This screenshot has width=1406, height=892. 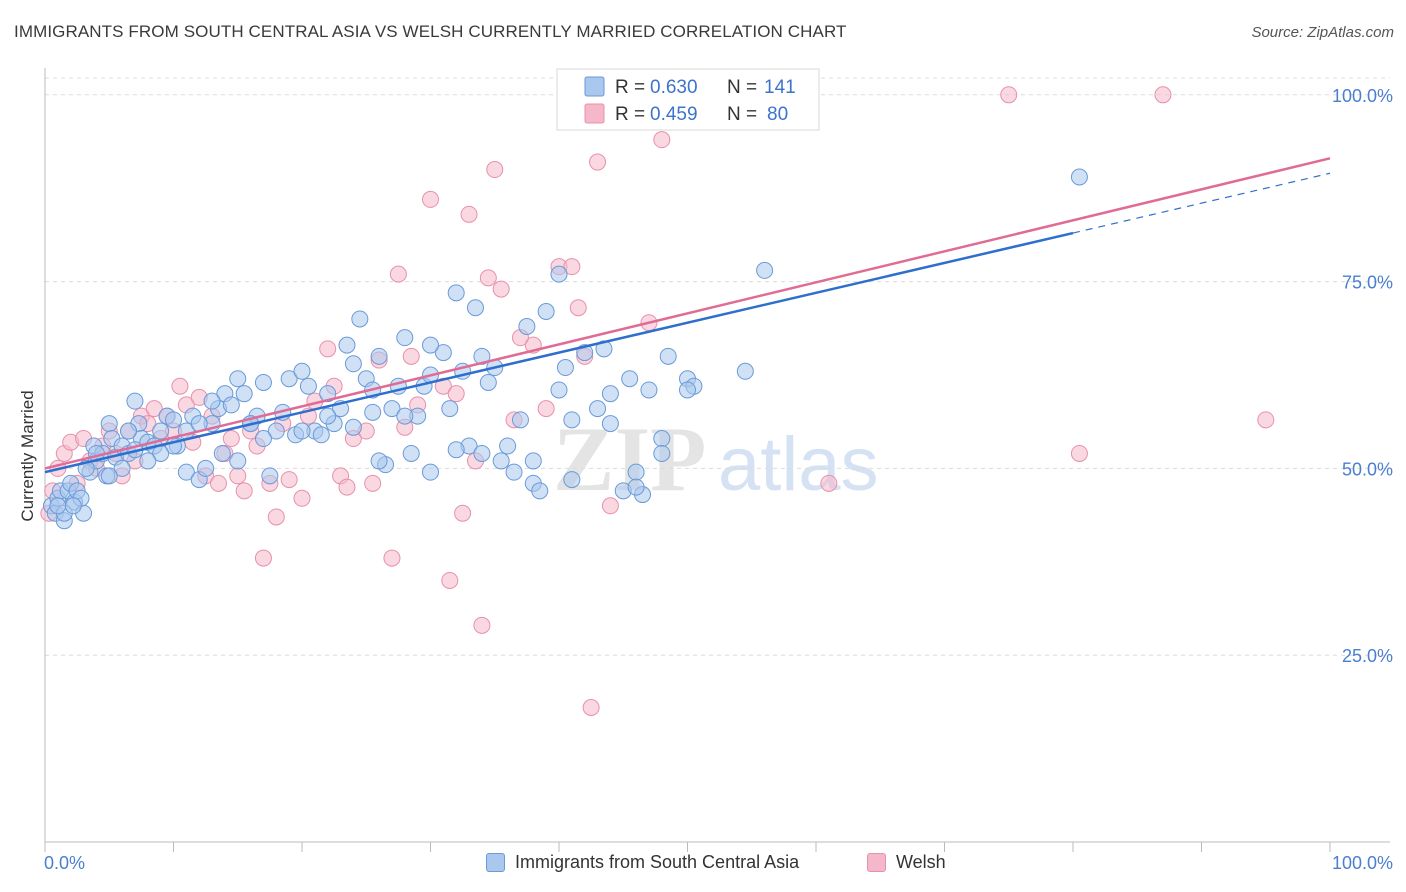 What do you see at coordinates (1367, 656) in the screenshot?
I see `y-tick-label: 25.0%` at bounding box center [1367, 656].